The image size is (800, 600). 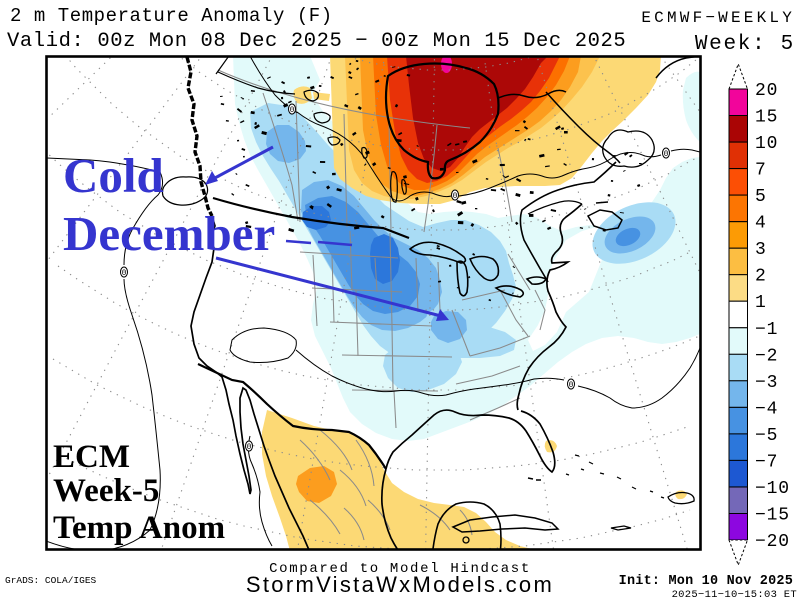 I want to click on svg-text: 7, so click(x=761, y=171).